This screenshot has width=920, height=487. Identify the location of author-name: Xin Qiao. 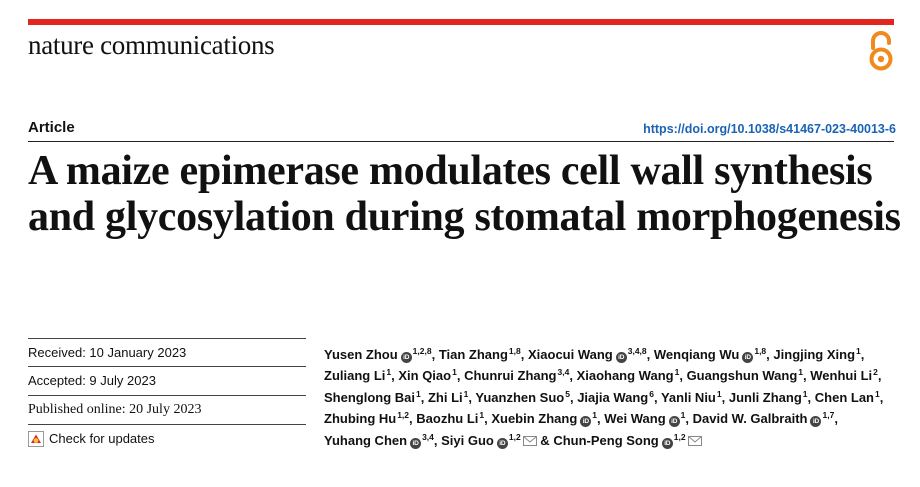
(425, 376).